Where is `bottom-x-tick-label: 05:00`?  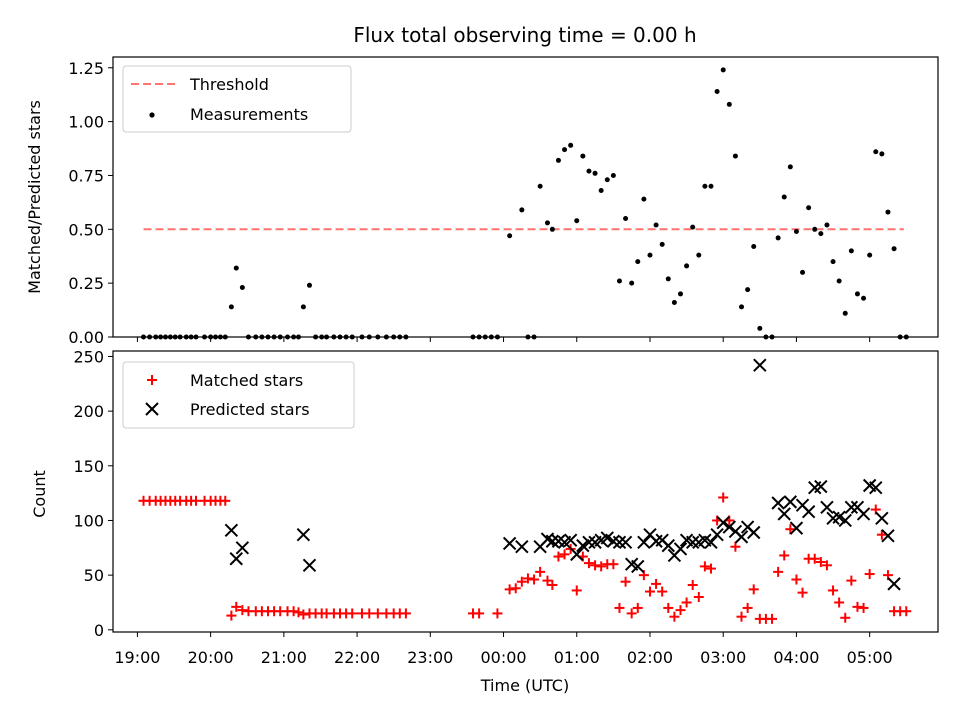 bottom-x-tick-label: 05:00 is located at coordinates (870, 657).